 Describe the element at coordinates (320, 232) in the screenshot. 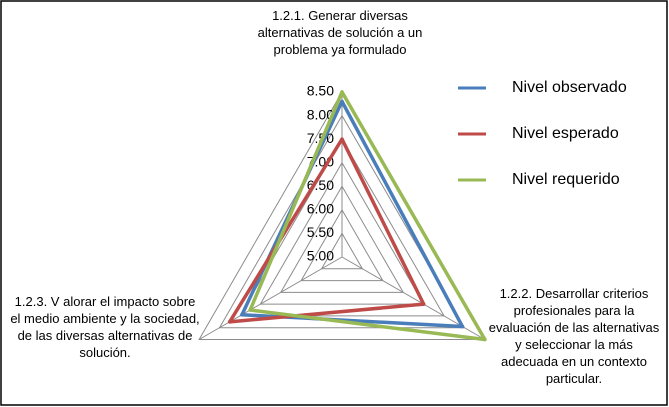

I see `tick-label: 5.50` at that location.